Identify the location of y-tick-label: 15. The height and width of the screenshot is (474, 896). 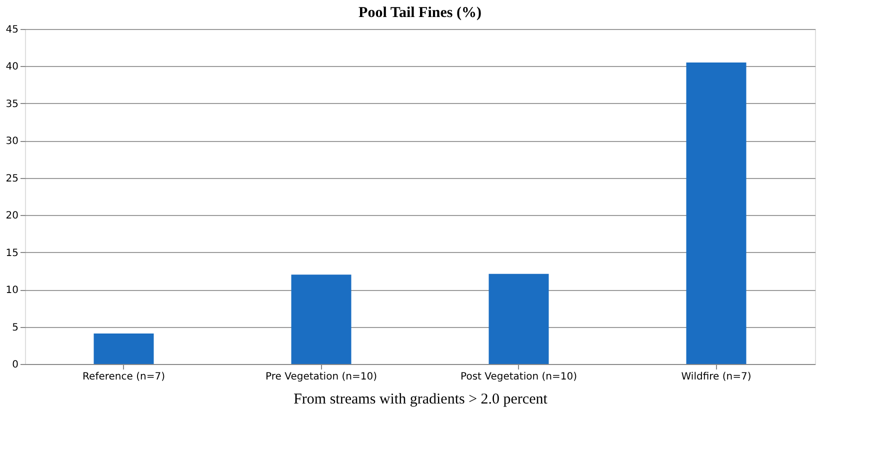
(12, 253).